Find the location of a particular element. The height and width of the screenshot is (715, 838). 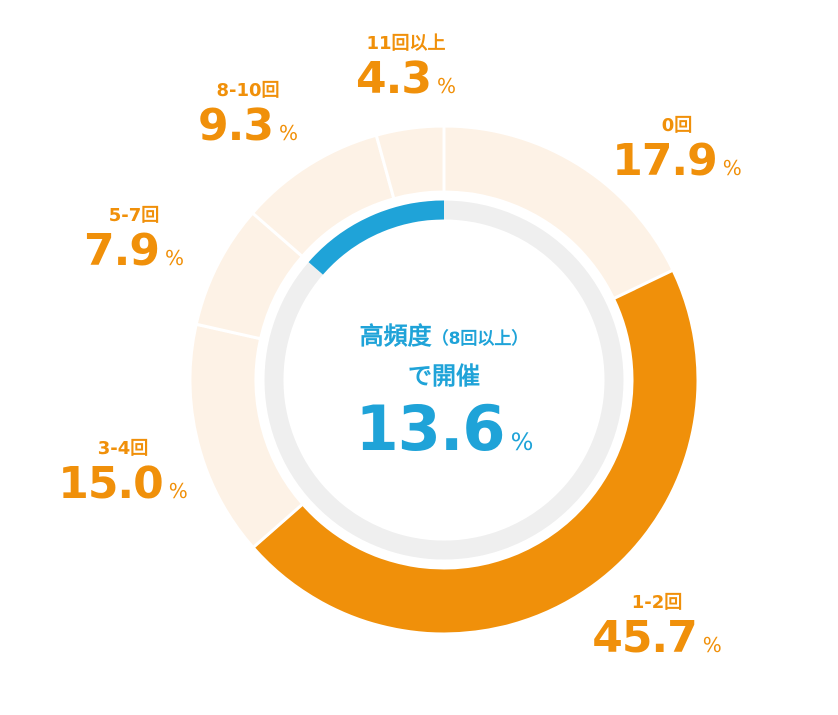

inner-ring-highlight-arc is located at coordinates (376, 237).